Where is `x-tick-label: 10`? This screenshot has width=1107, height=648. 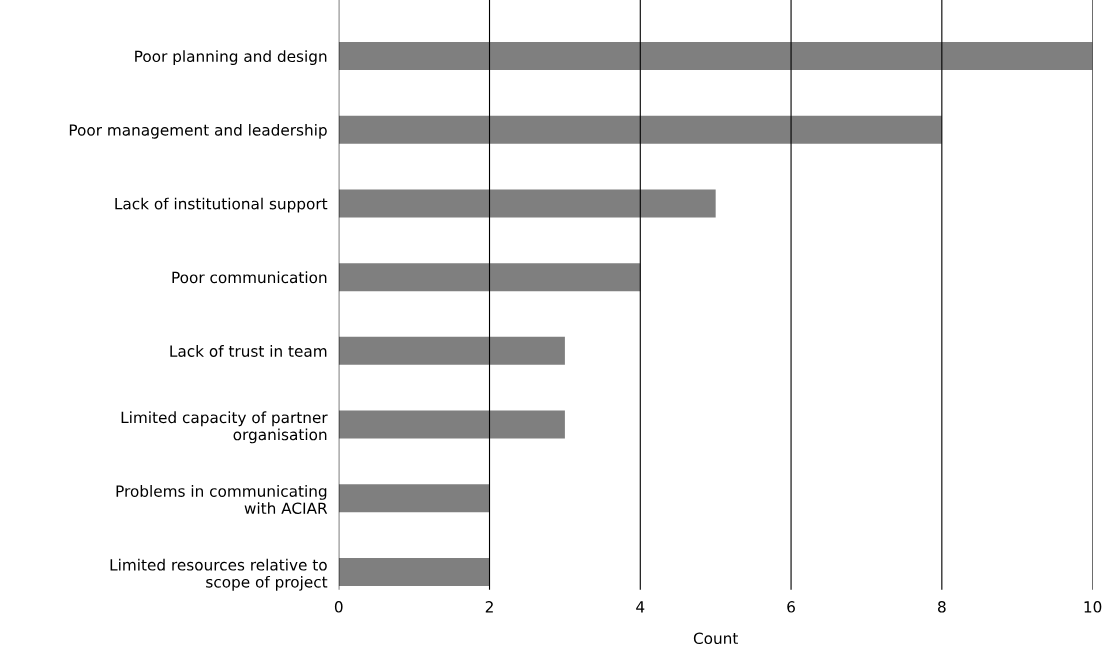
x-tick-label: 10 is located at coordinates (1093, 607).